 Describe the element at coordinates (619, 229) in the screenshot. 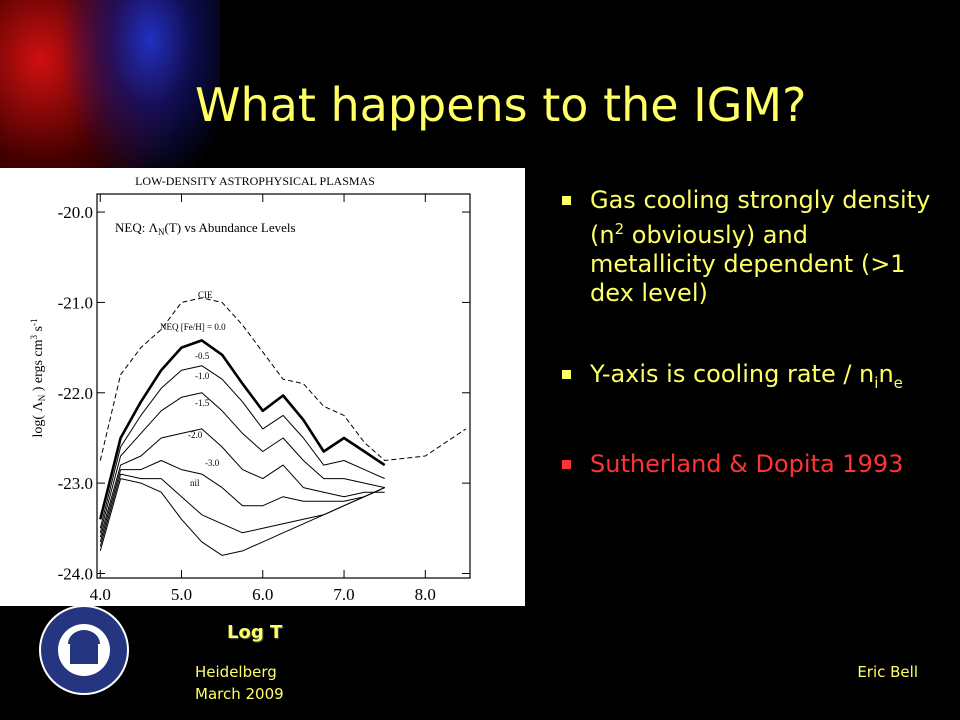

I see `text: 2` at that location.